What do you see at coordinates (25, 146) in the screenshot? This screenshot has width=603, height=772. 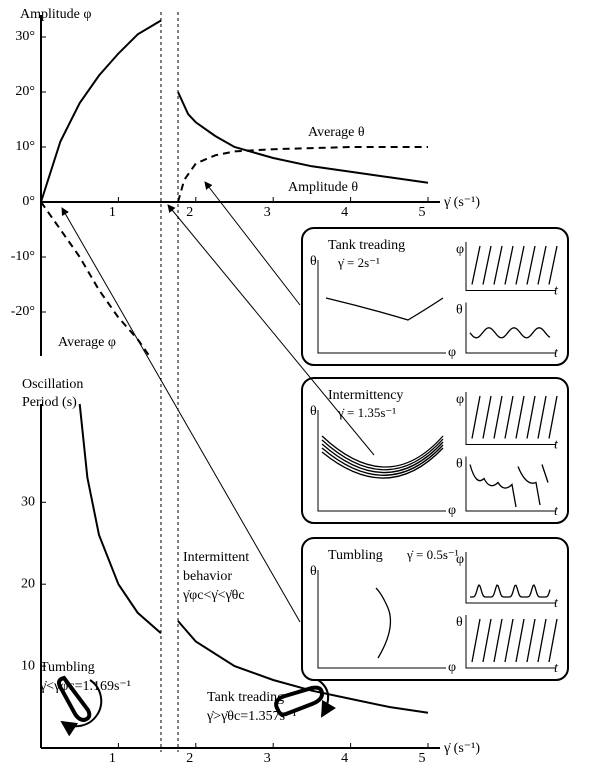 I see `y-tick-label: 10°` at bounding box center [25, 146].